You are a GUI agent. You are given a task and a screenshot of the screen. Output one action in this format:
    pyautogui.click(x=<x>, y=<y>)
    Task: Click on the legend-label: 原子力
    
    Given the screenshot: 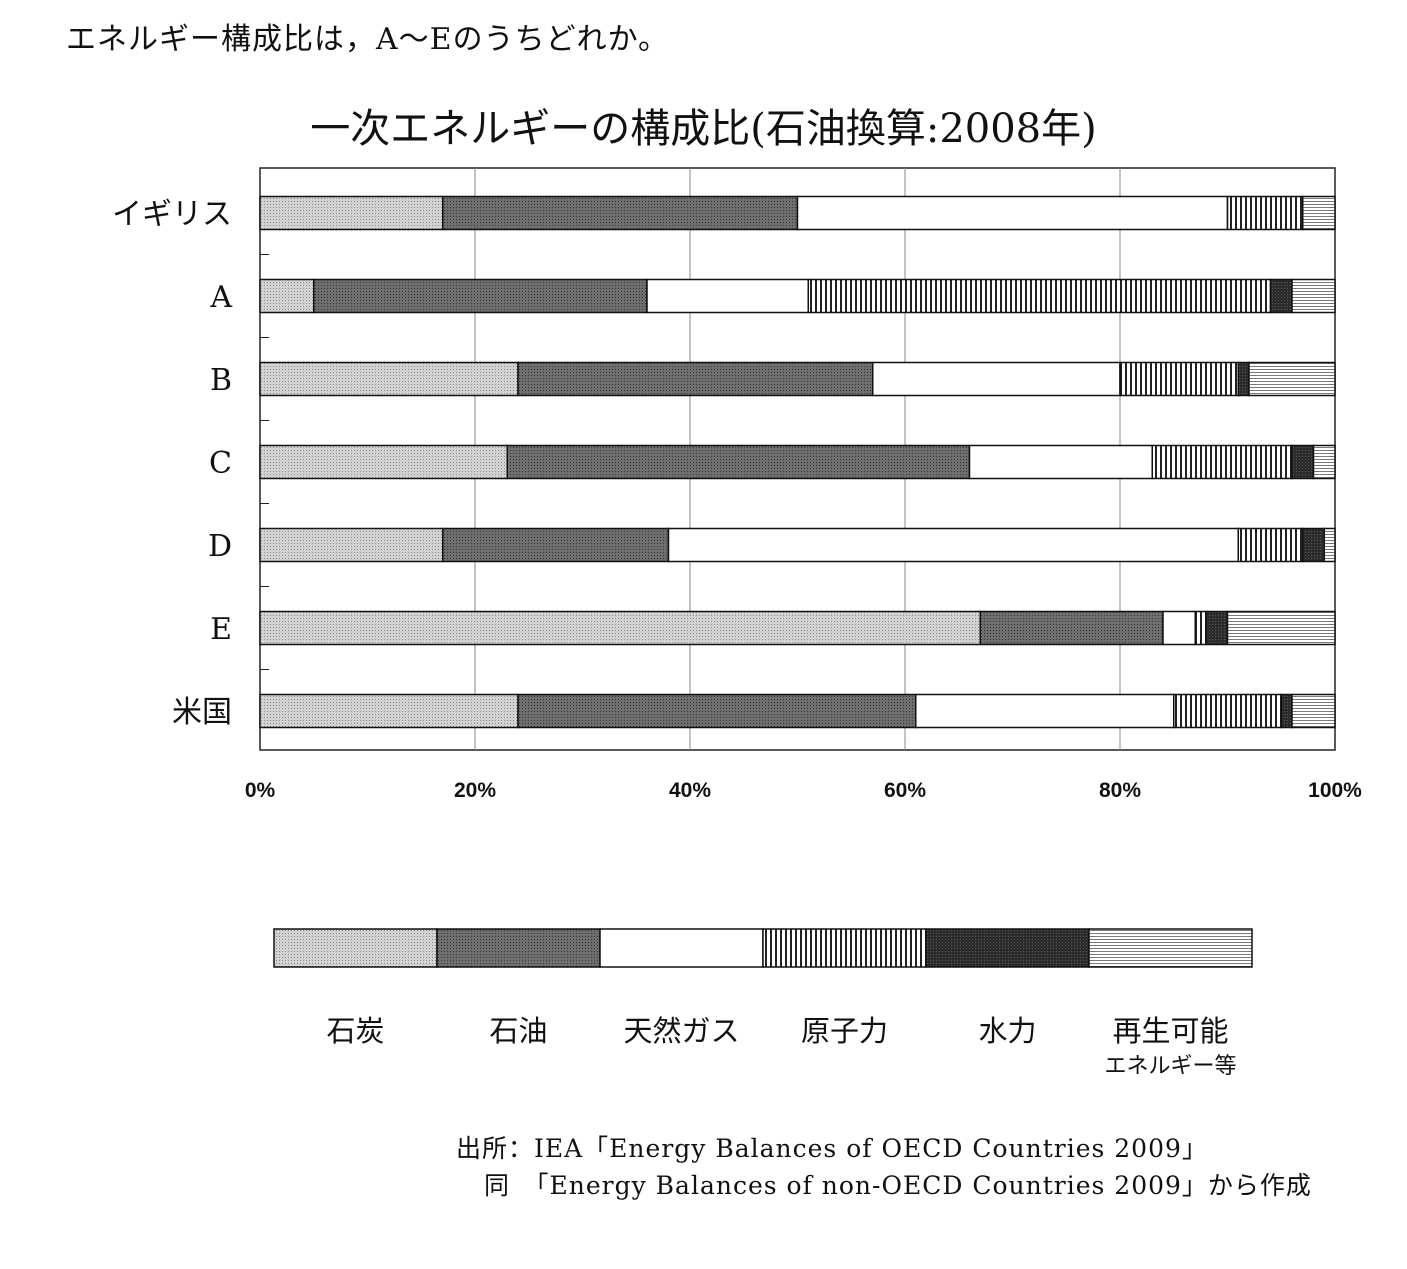 What is the action you would take?
    pyautogui.click(x=844, y=1031)
    